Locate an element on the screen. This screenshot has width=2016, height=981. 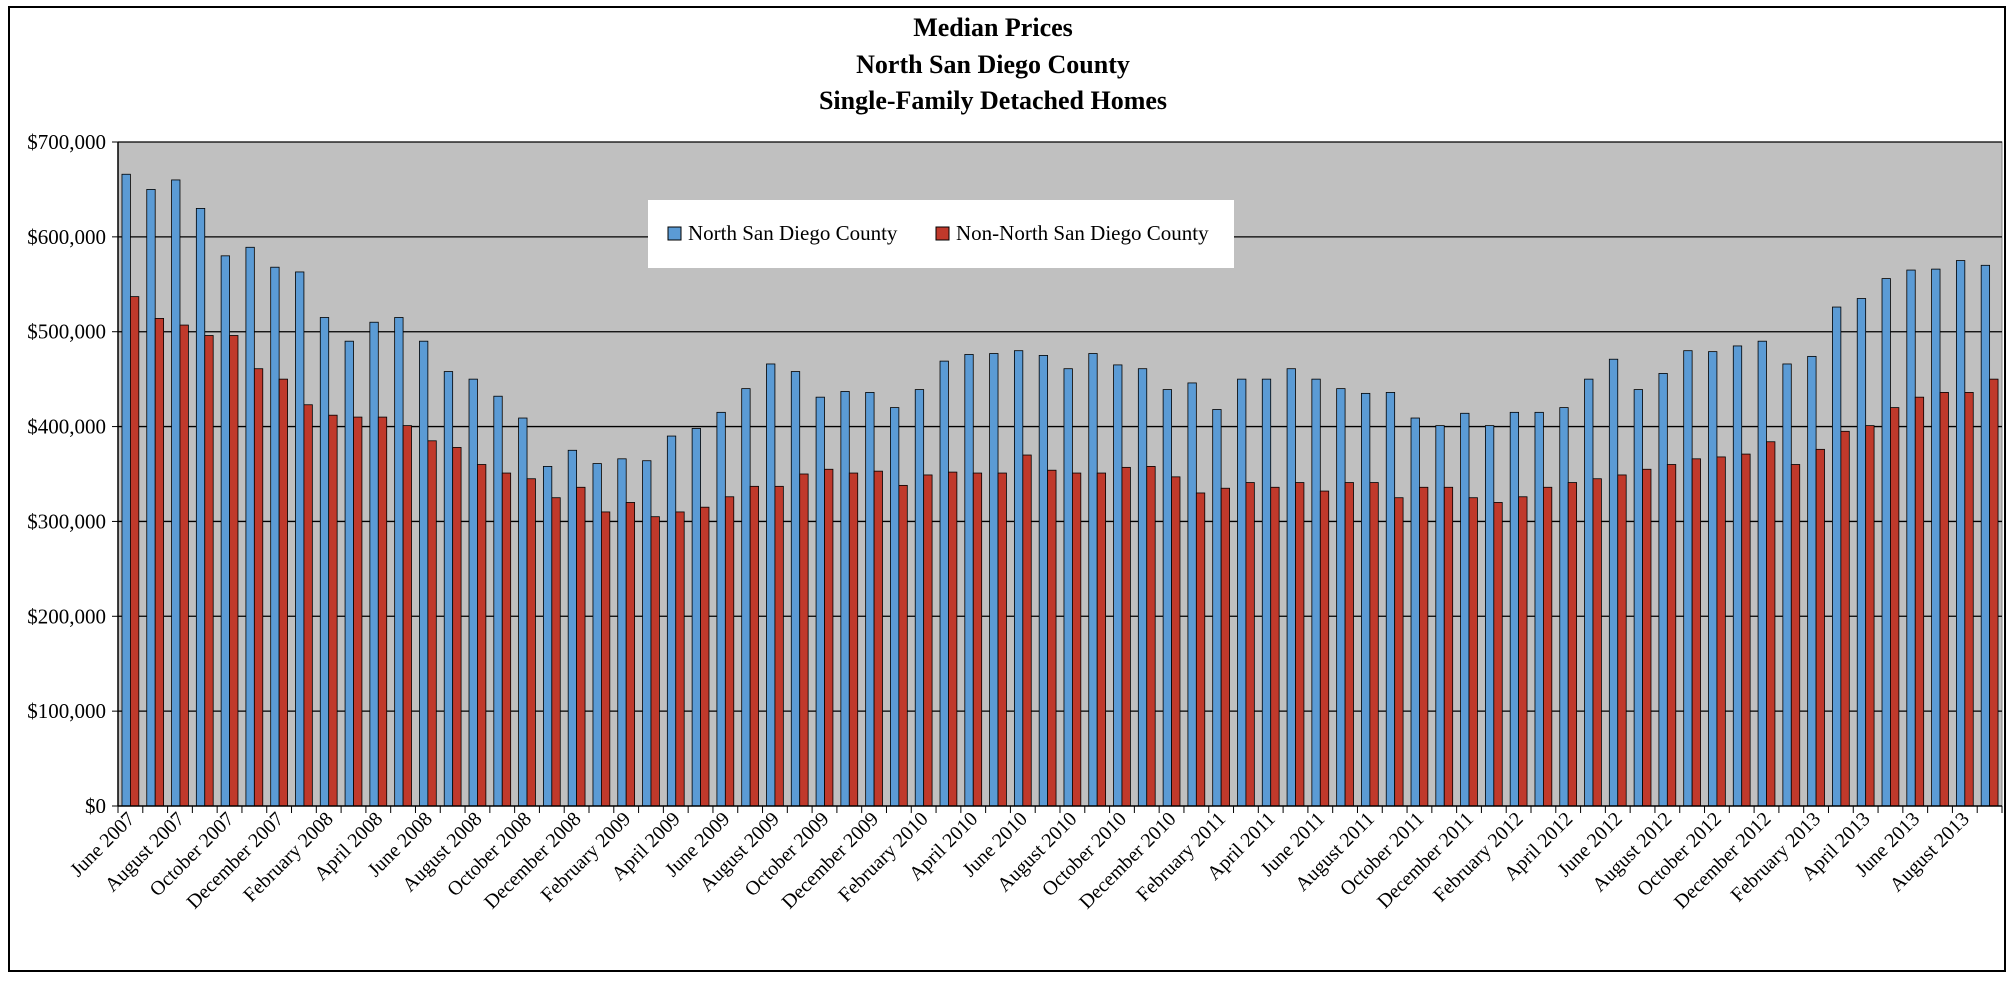
y-tick-label: $400,000 is located at coordinates (66, 427).